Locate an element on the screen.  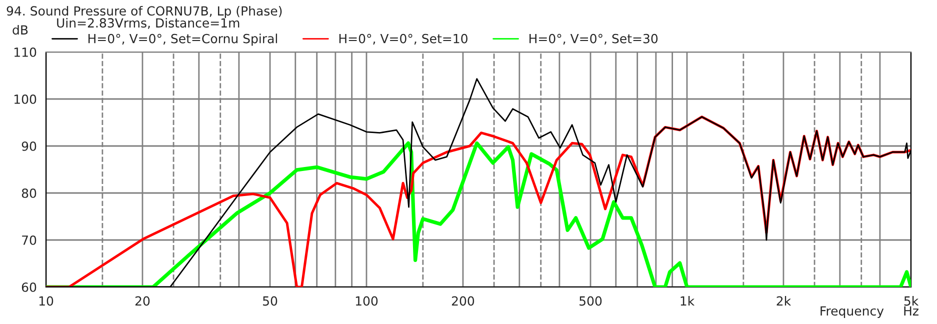
legend-label: H=0°, V=0°, Set=10 is located at coordinates (403, 39).